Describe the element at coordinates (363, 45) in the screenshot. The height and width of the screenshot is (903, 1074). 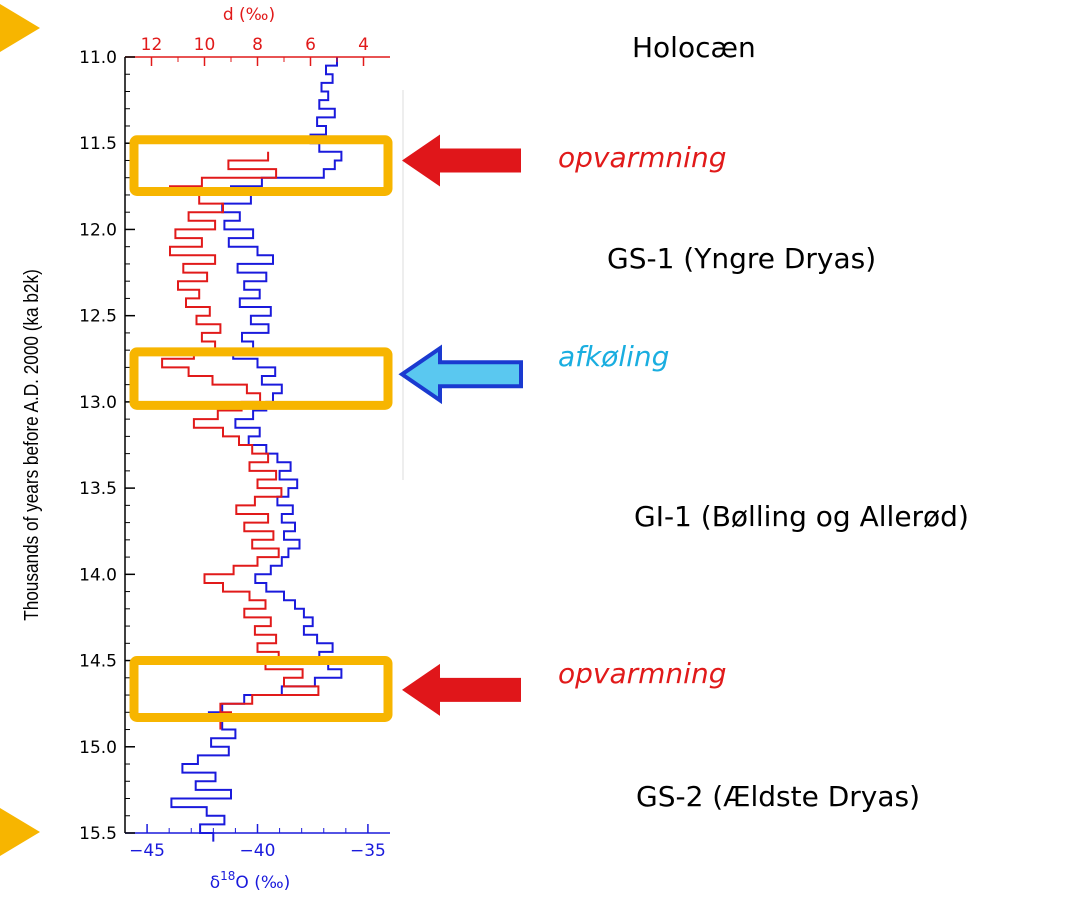
I see `top-tick-label: 4` at that location.